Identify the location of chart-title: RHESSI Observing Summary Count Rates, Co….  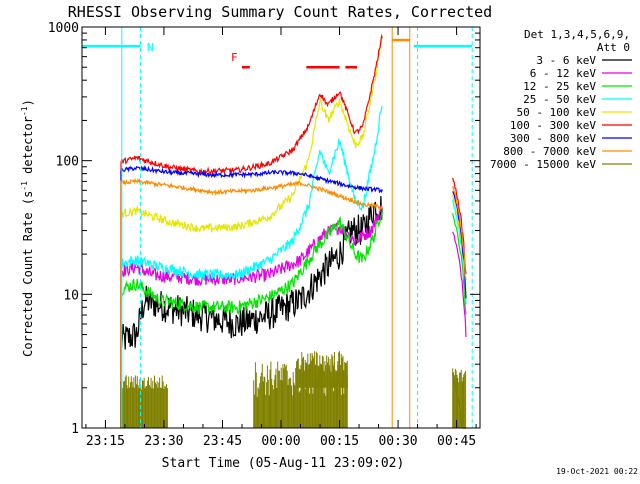
(280, 12).